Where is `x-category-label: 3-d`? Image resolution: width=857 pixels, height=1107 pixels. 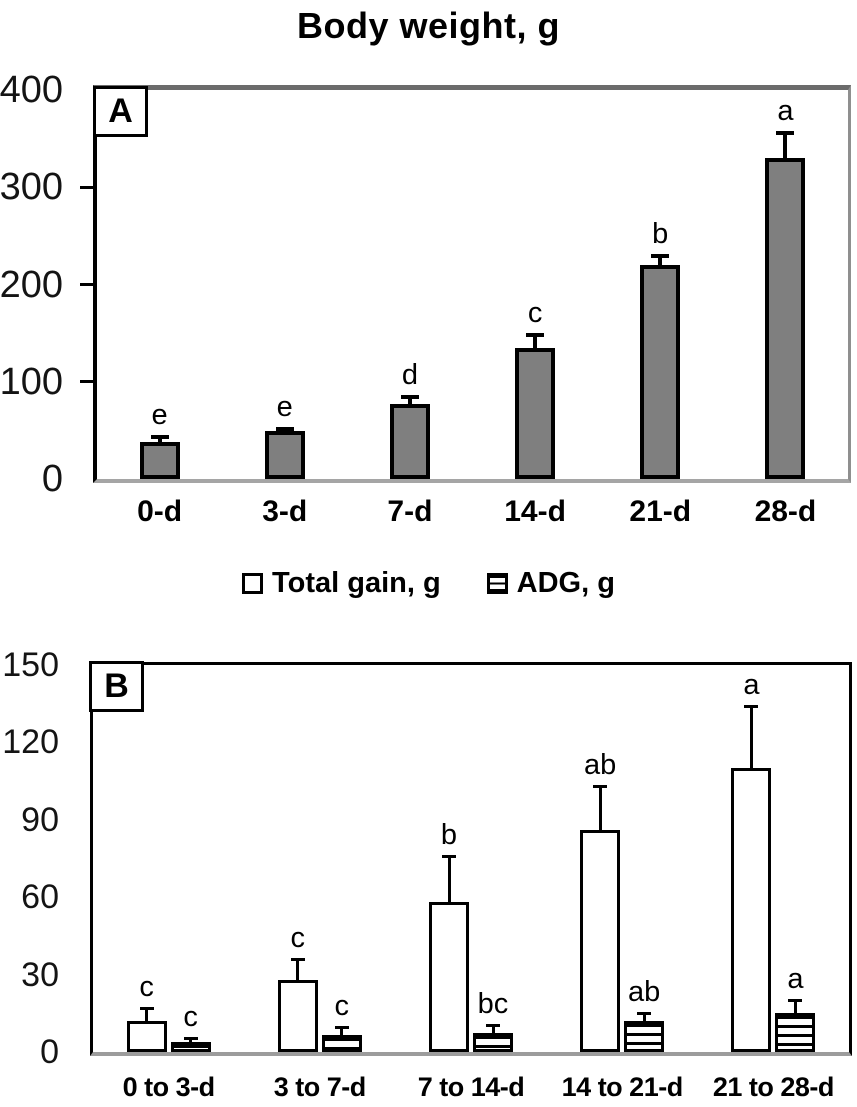
x-category-label: 3-d is located at coordinates (285, 511).